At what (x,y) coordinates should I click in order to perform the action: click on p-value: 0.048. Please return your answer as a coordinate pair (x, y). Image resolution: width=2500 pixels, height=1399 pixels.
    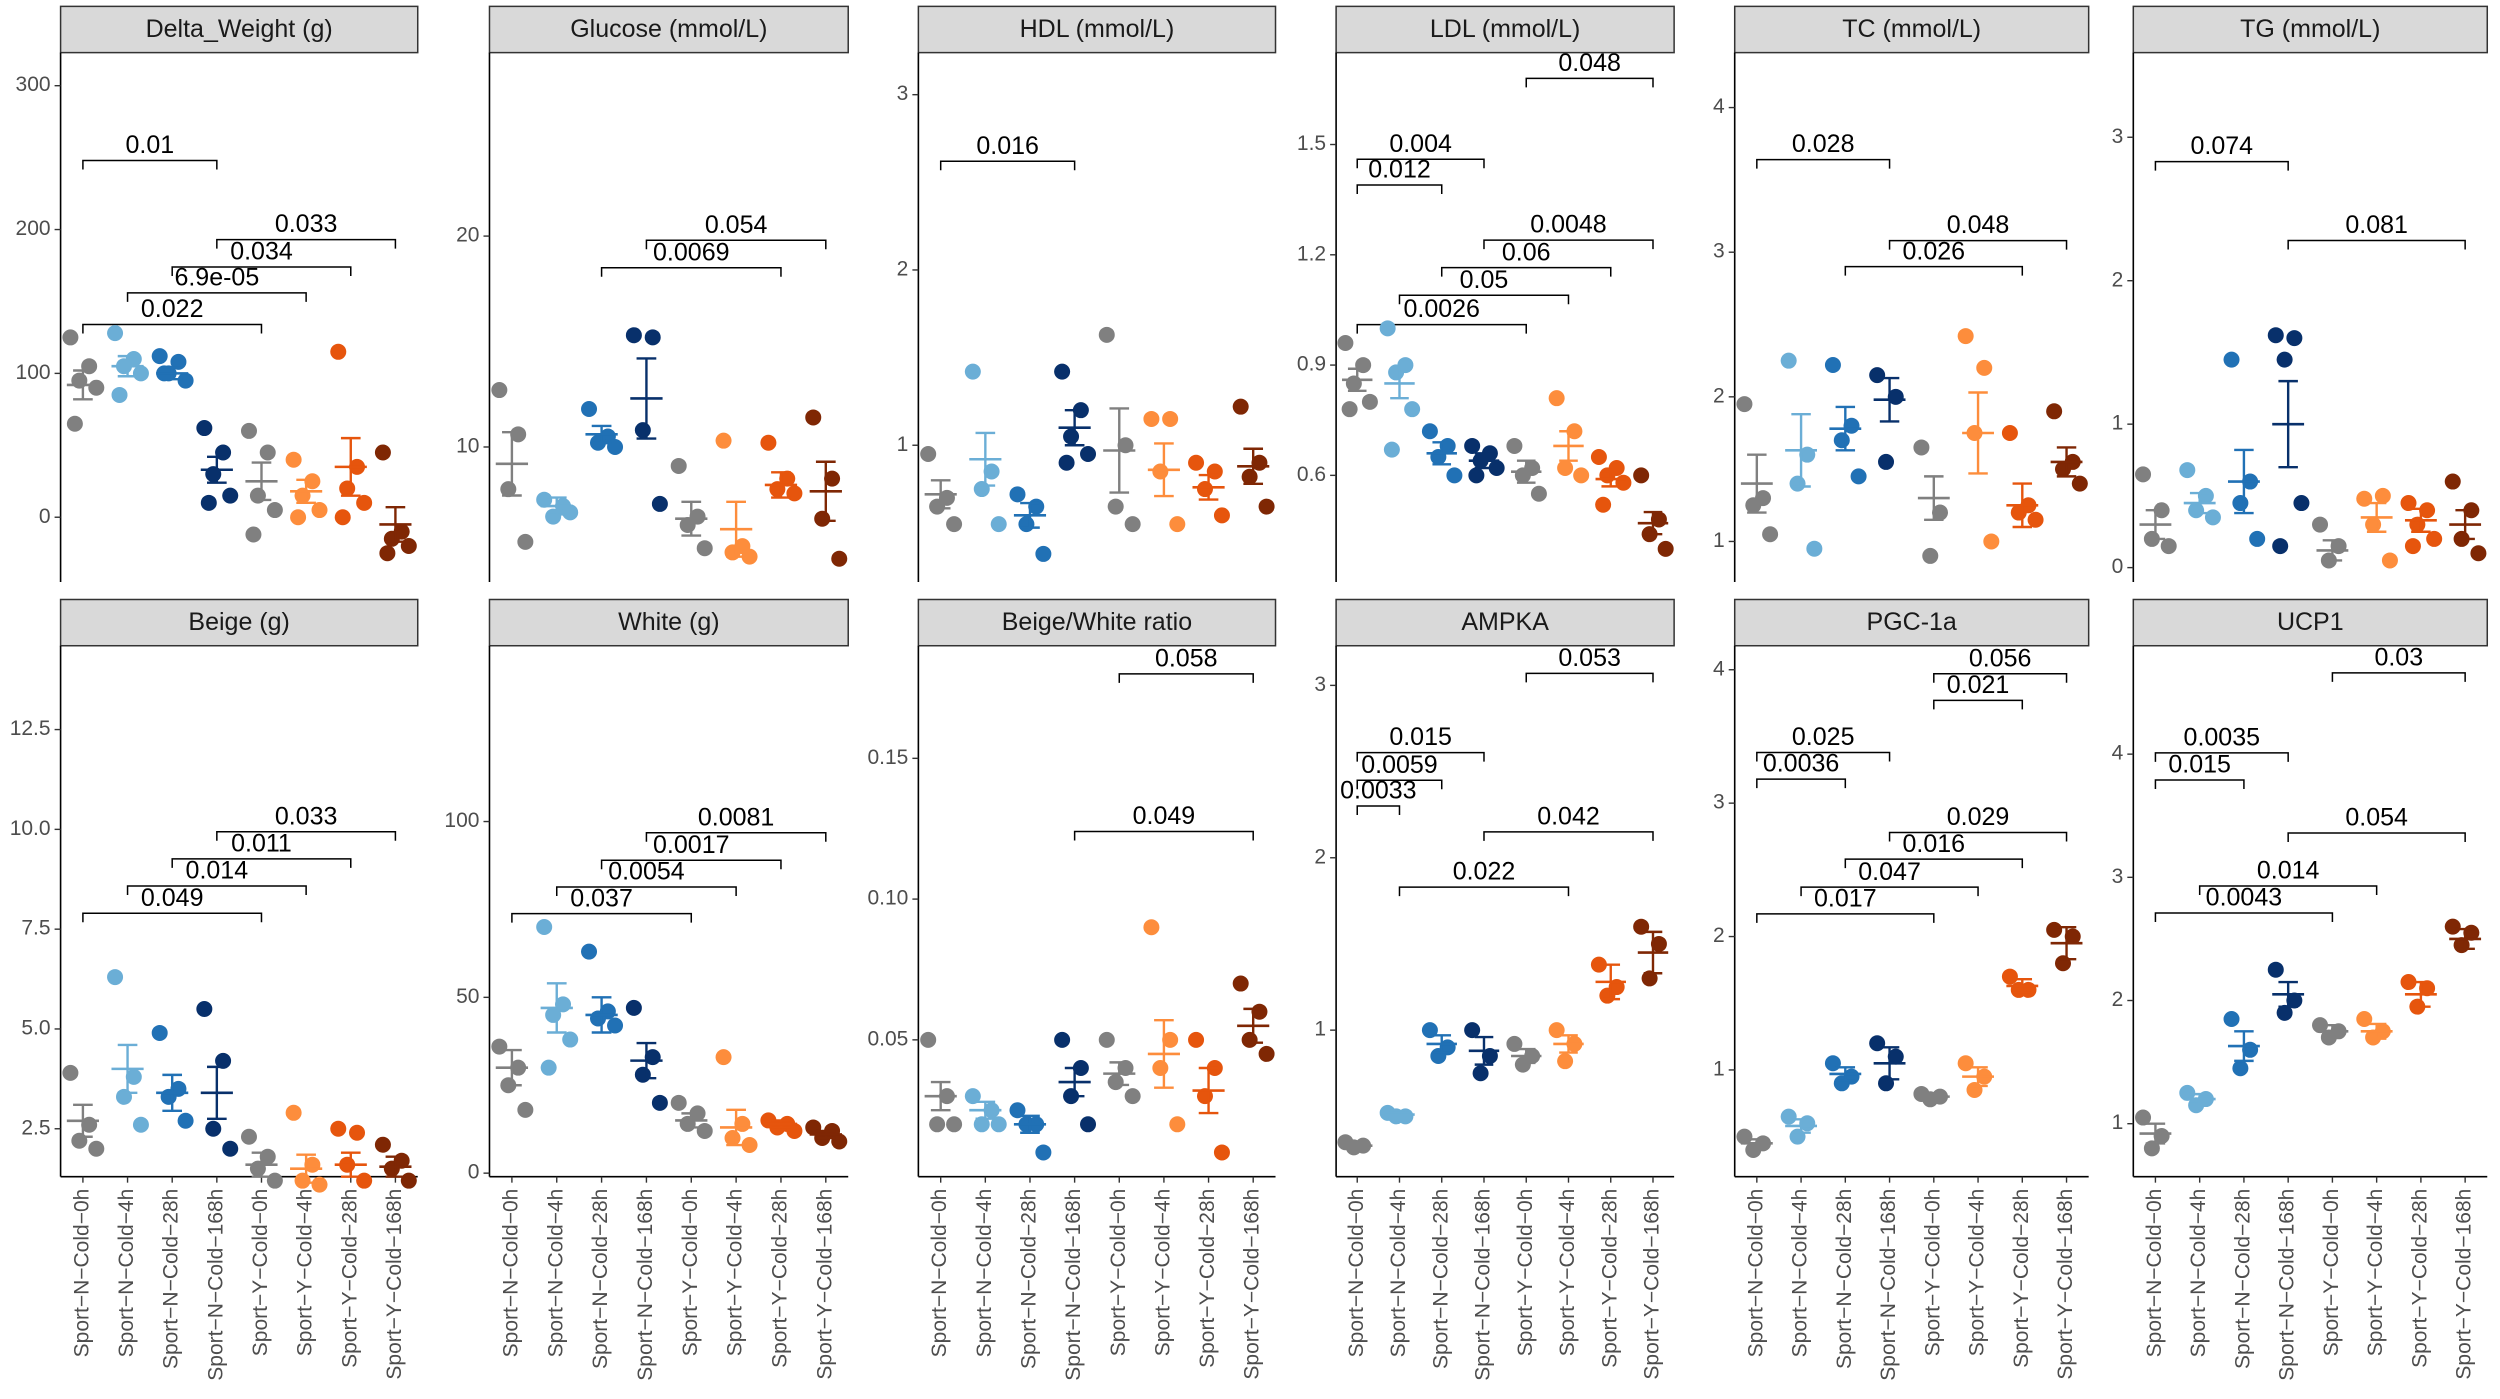
    Looking at the image, I should click on (1589, 63).